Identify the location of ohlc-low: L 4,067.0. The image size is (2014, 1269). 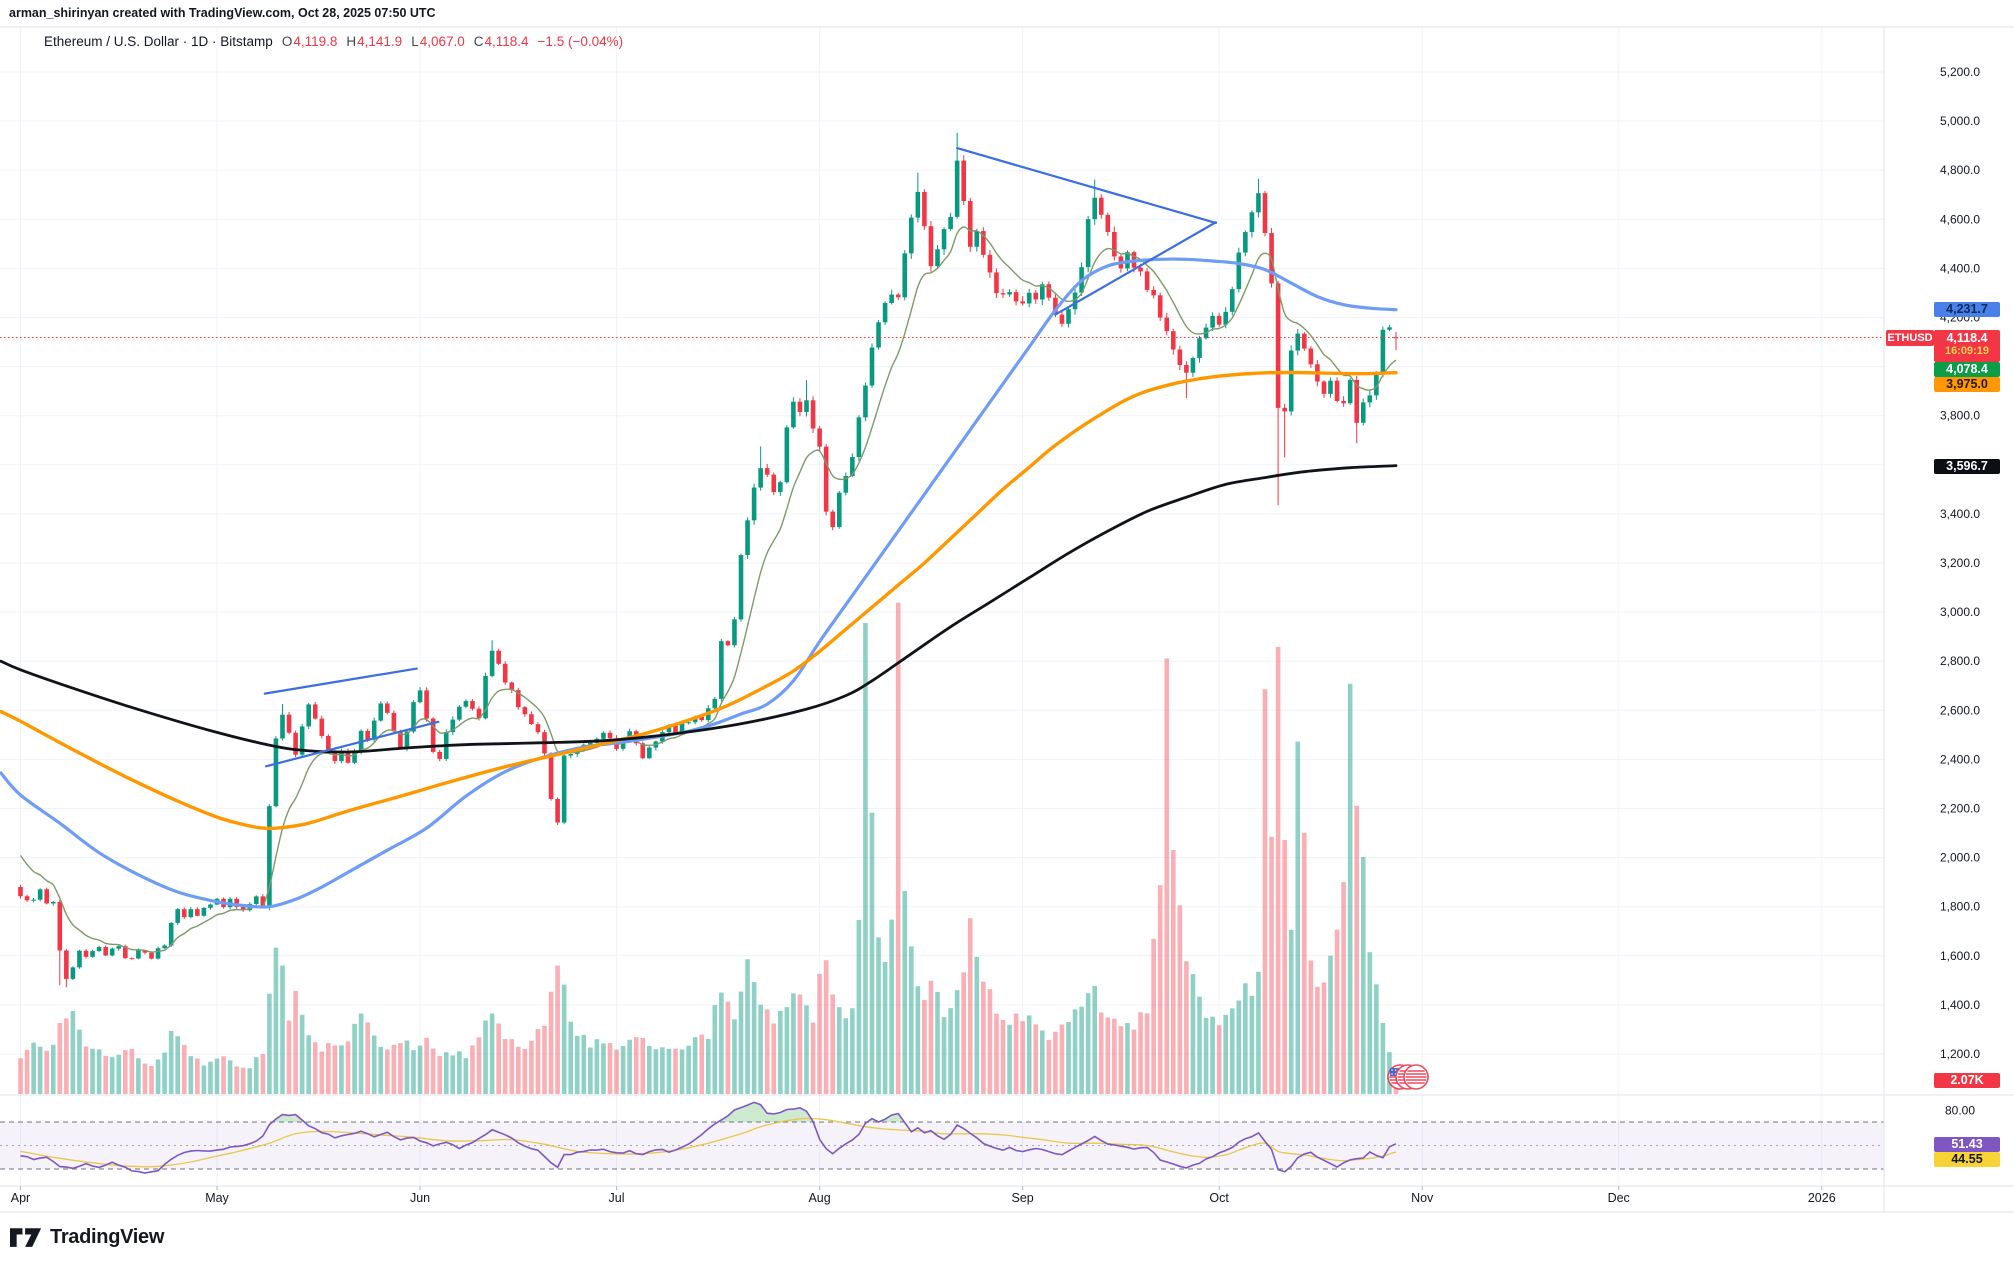
(438, 41).